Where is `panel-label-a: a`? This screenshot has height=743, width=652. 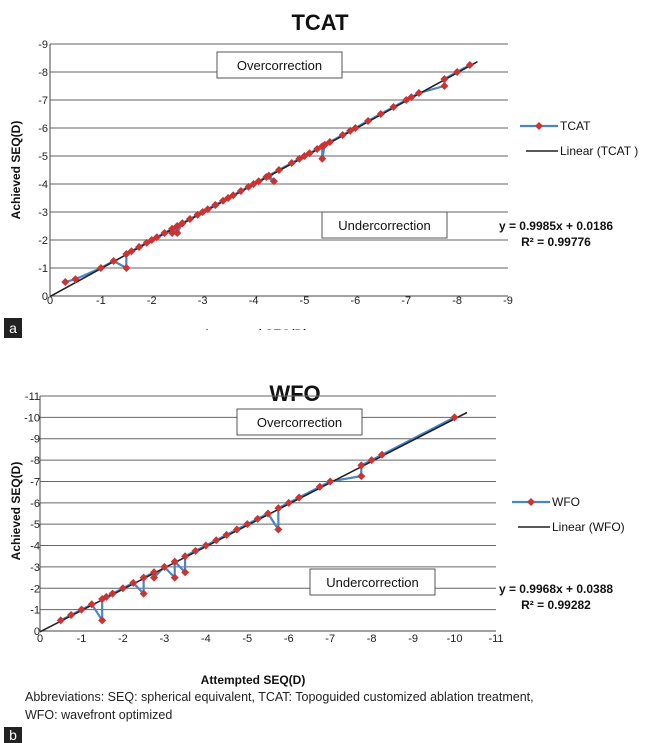
panel-label-a: a is located at coordinates (13, 328).